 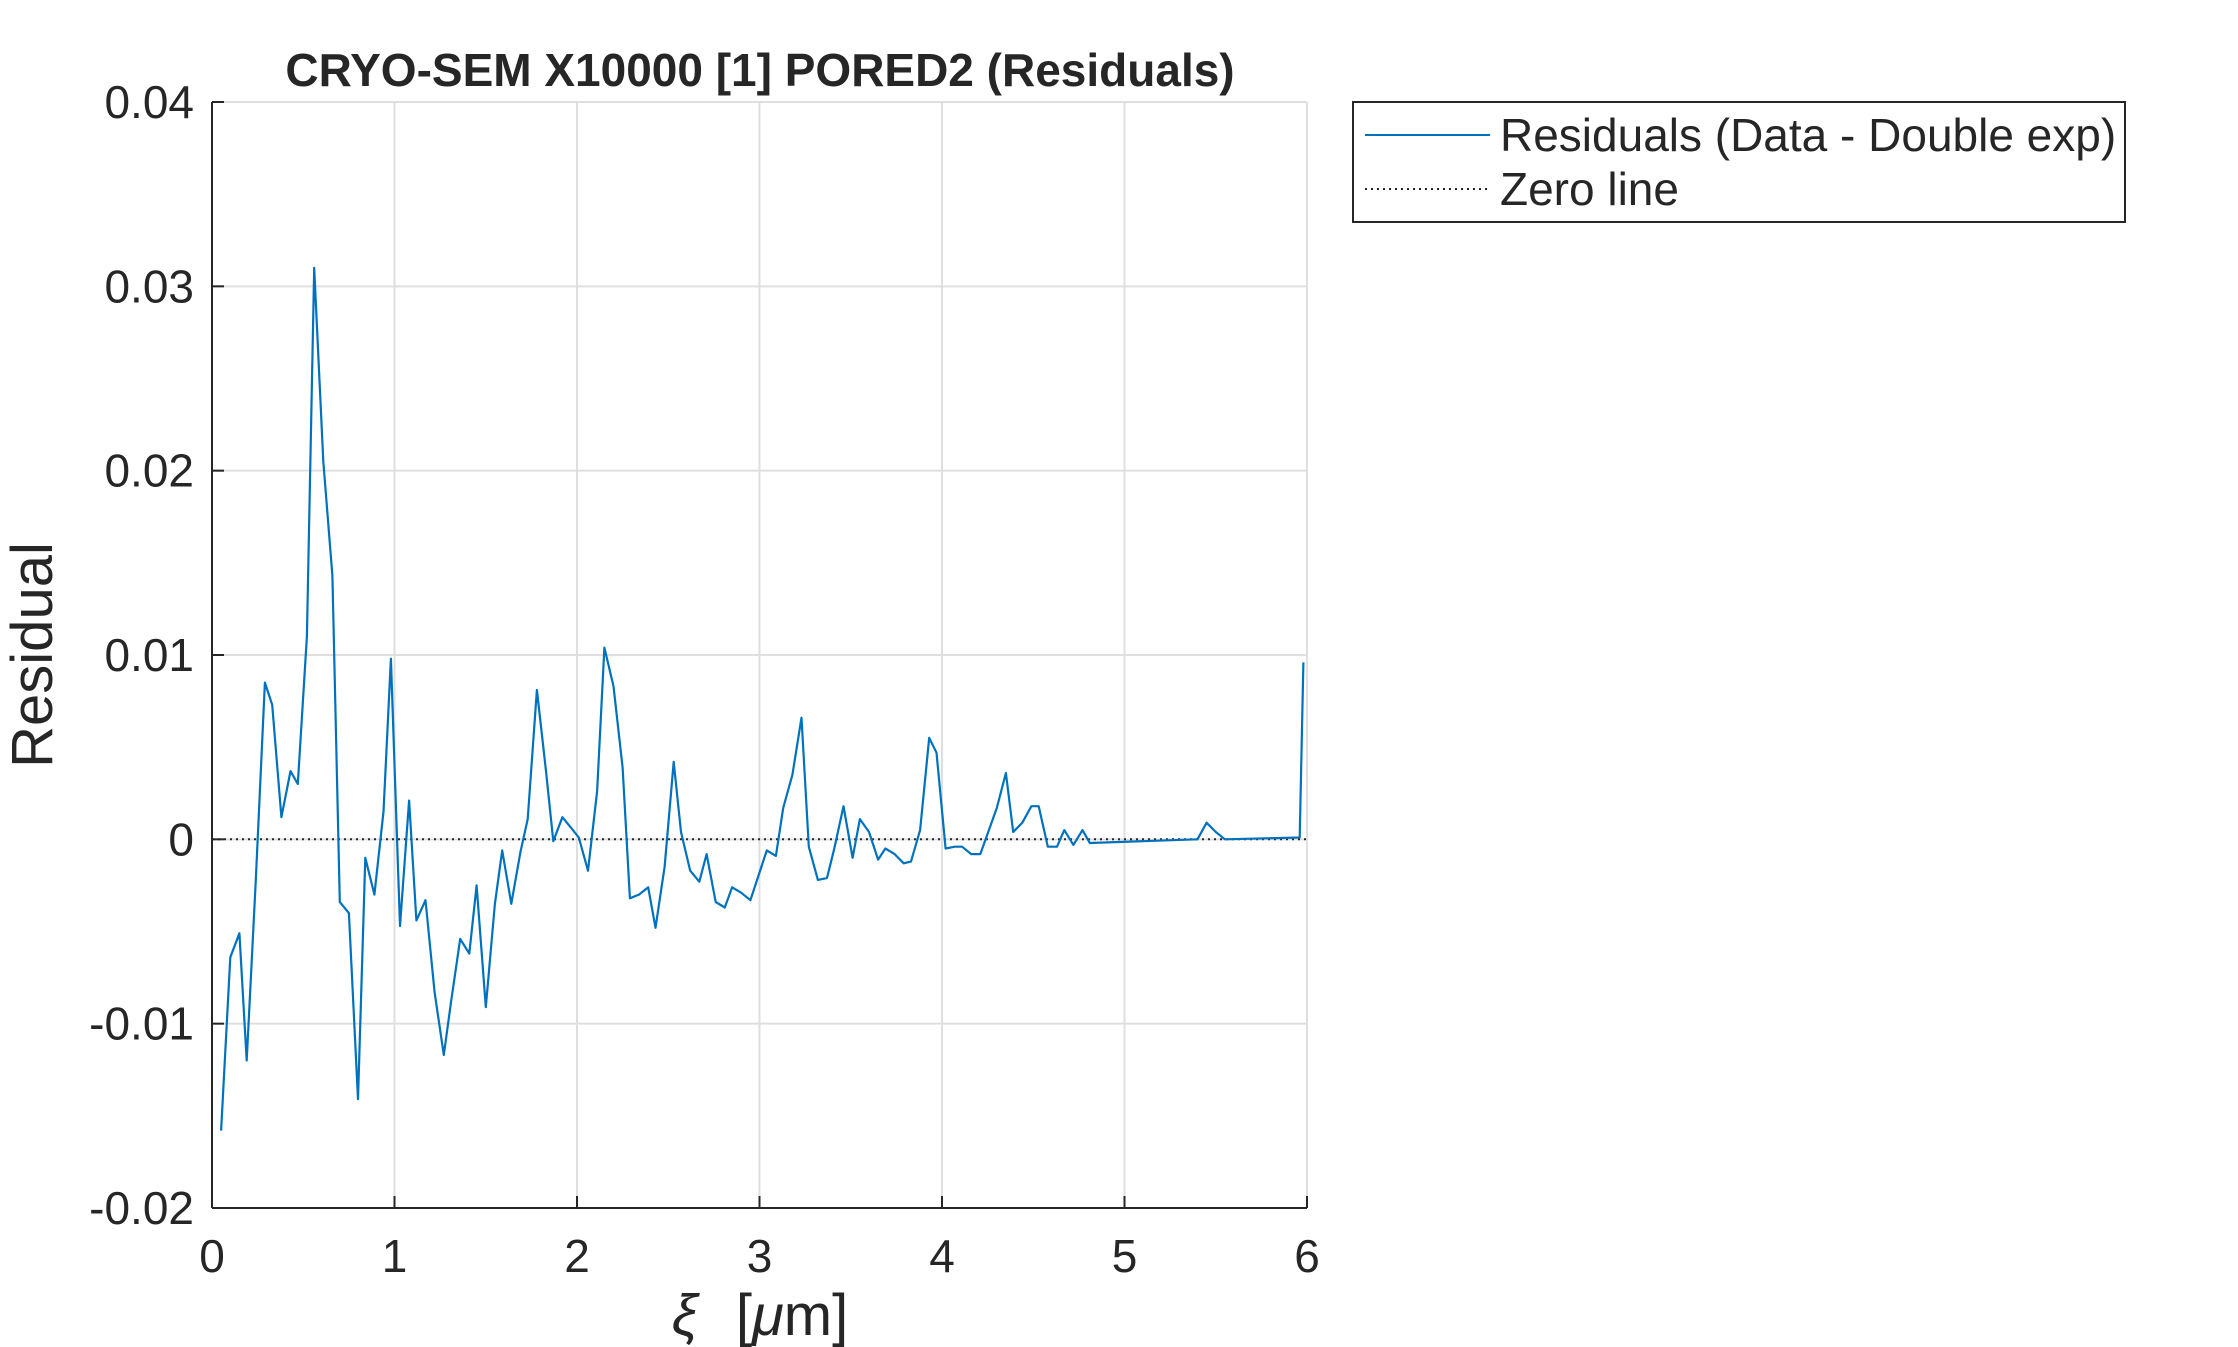 What do you see at coordinates (577, 1256) in the screenshot?
I see `x-tick-label-2: 2` at bounding box center [577, 1256].